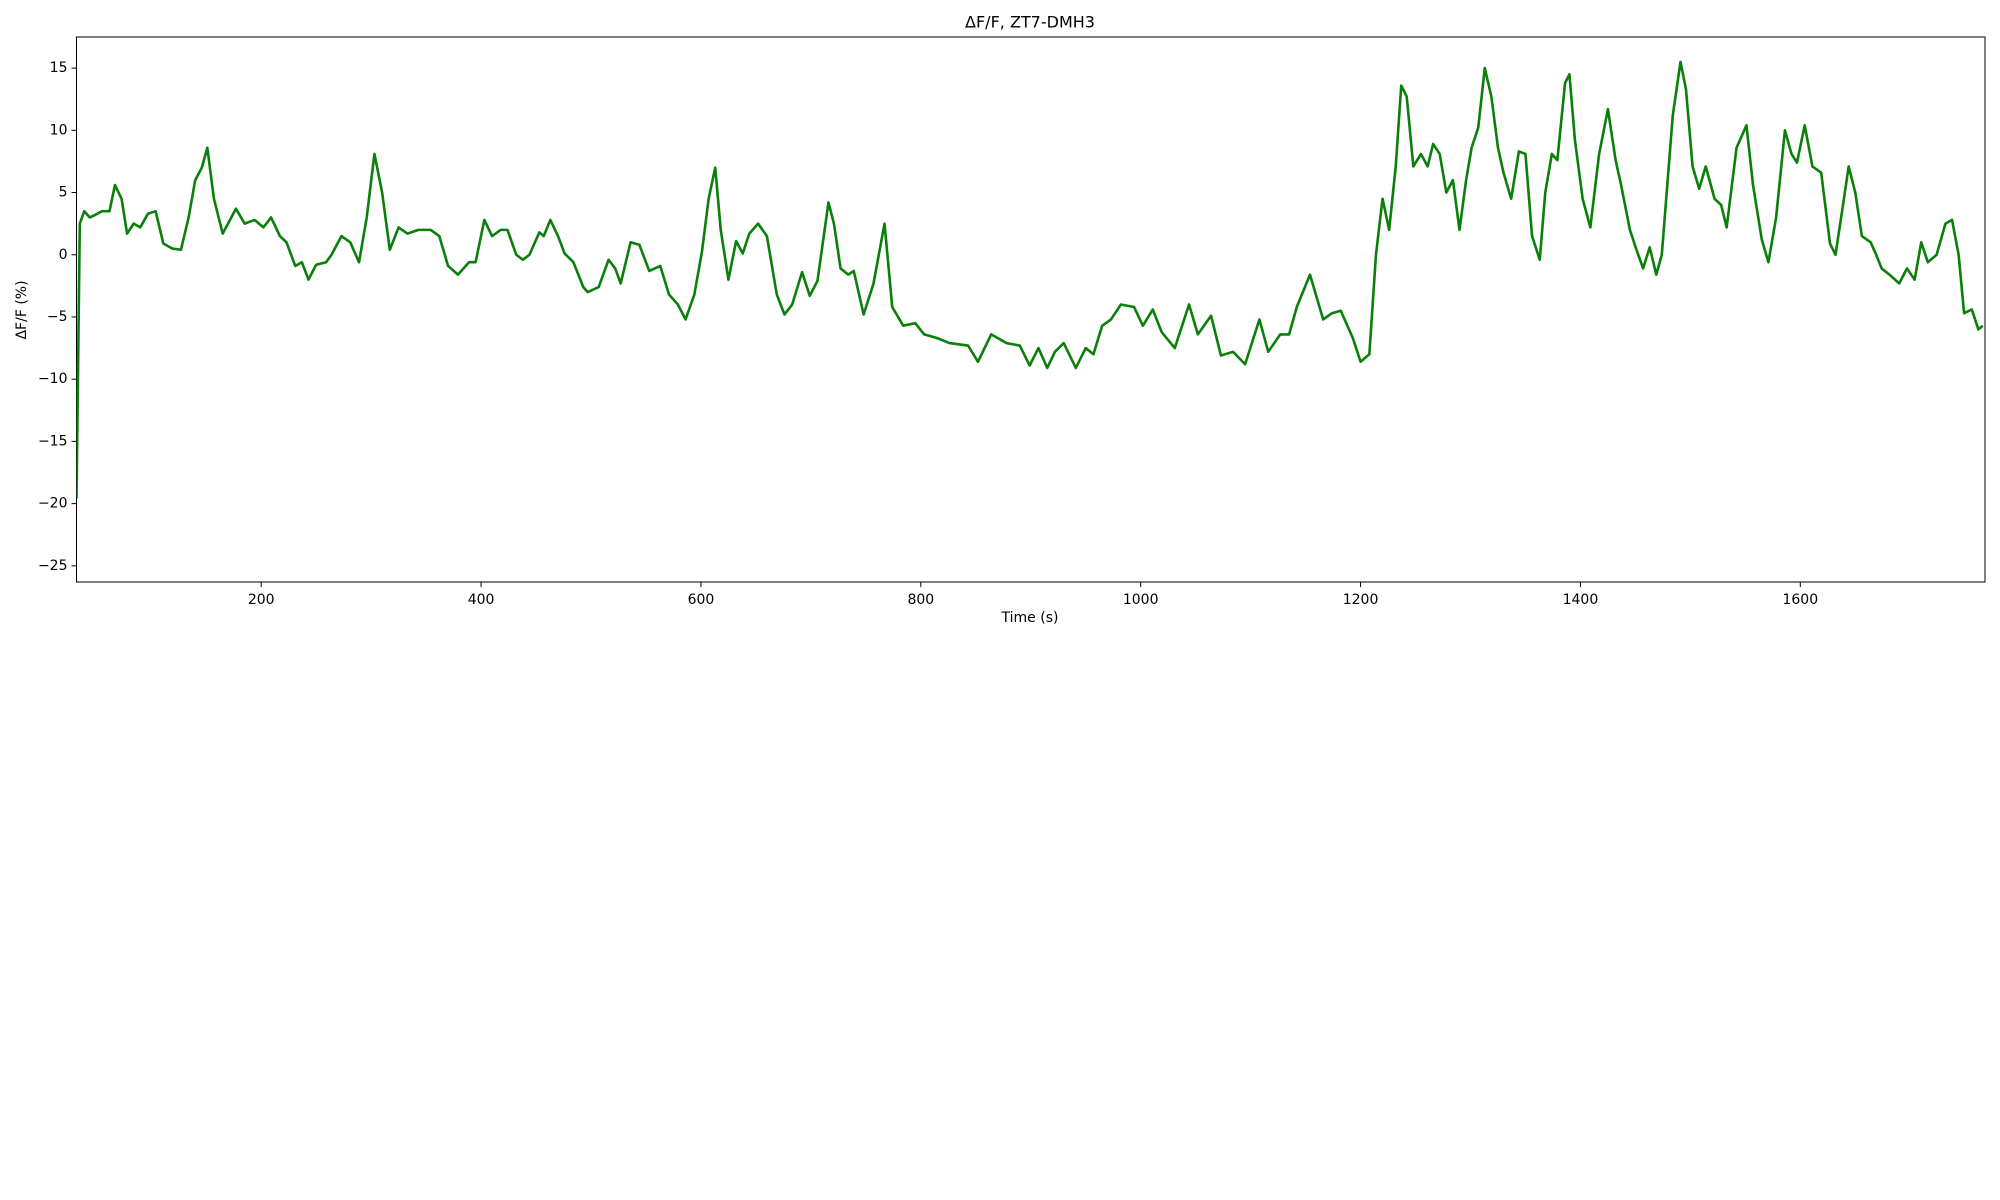 This screenshot has width=2000, height=1200. I want to click on y-tick-label: 10, so click(59, 130).